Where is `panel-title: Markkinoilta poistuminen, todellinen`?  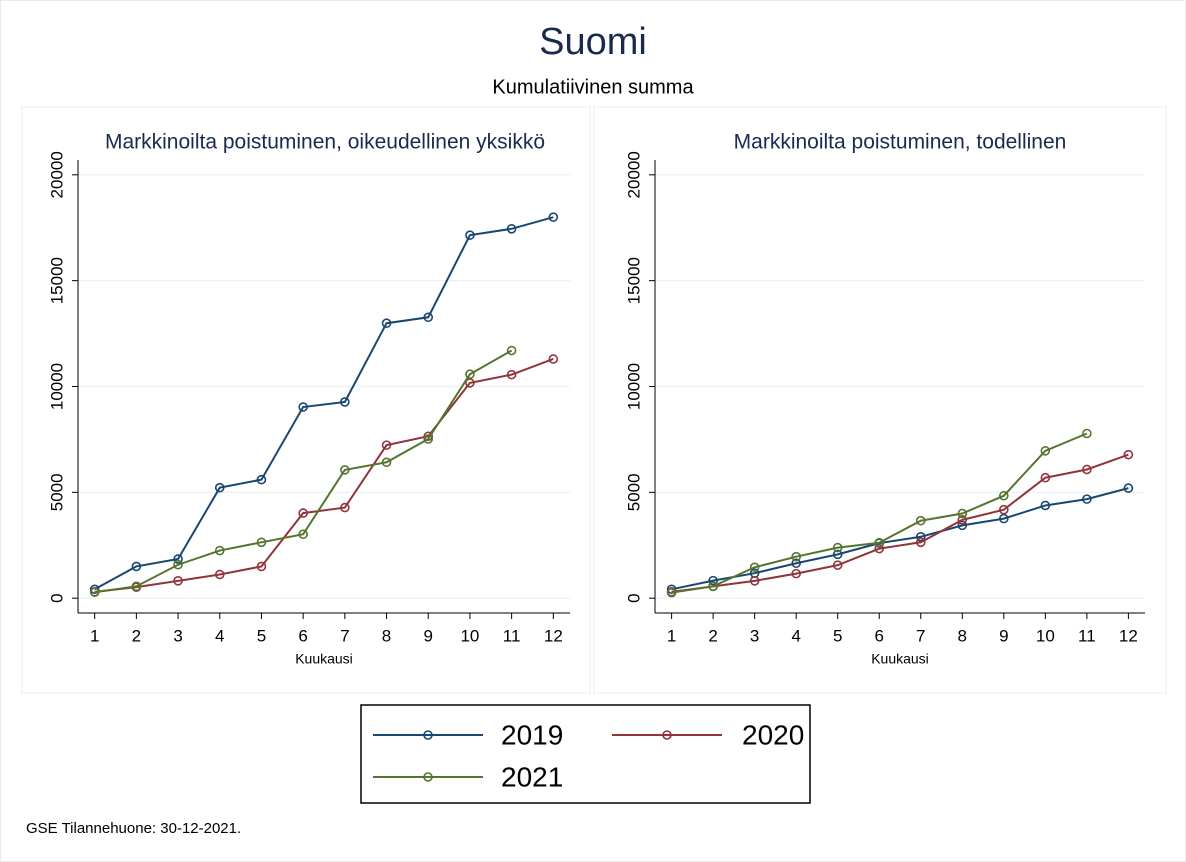
panel-title: Markkinoilta poistuminen, todellinen is located at coordinates (900, 142).